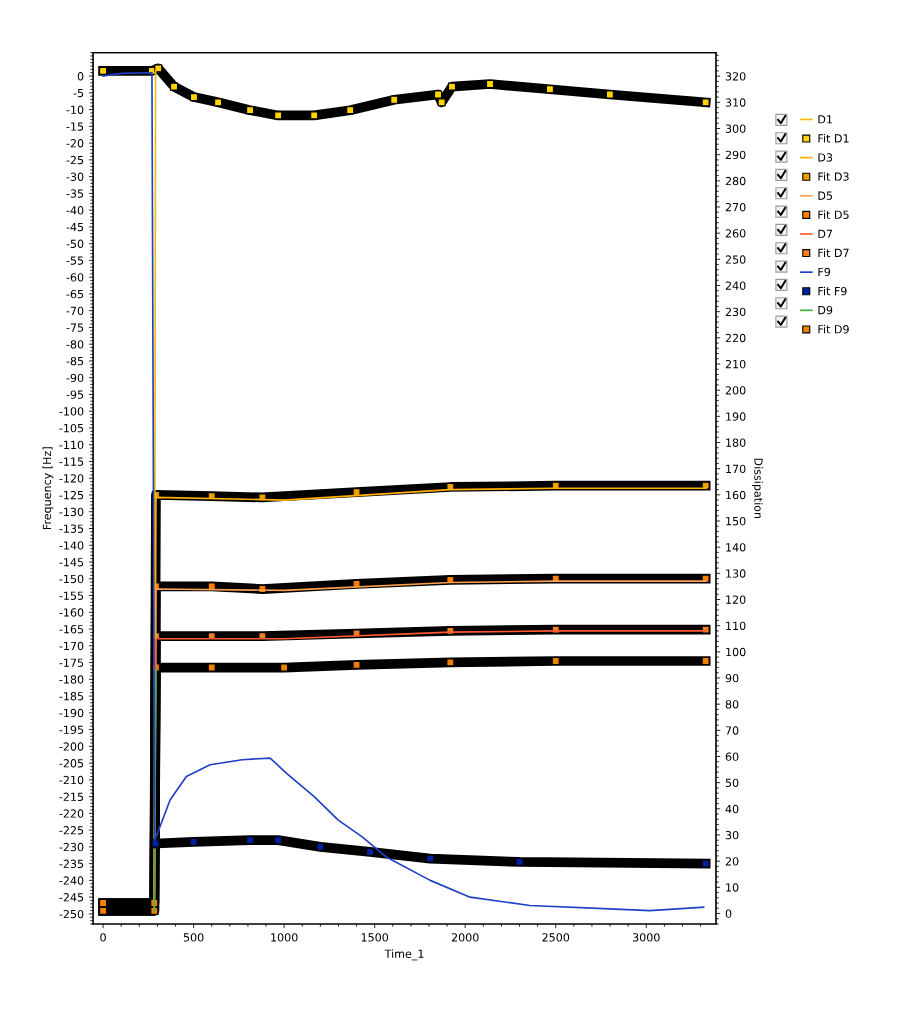  I want to click on y-tick-label: -70, so click(75, 311).